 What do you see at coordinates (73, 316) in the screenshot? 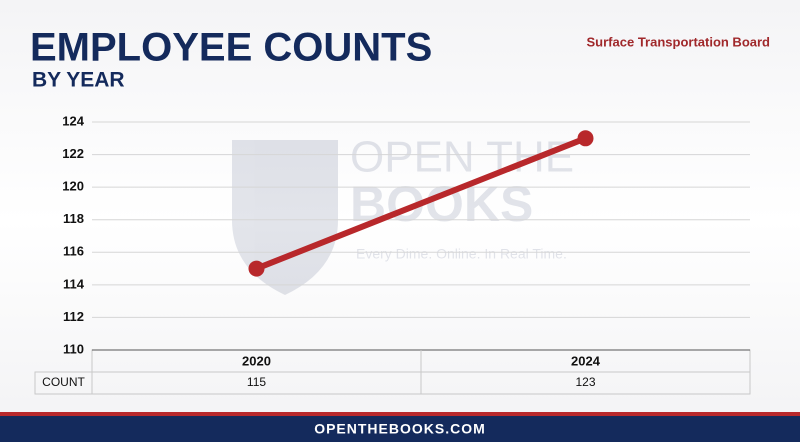
I see `y-tick-label: 112` at bounding box center [73, 316].